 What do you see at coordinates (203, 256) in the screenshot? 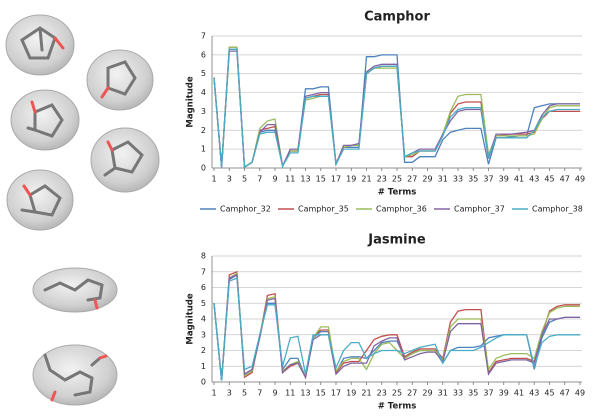
I see `y-tick-label: 8` at bounding box center [203, 256].